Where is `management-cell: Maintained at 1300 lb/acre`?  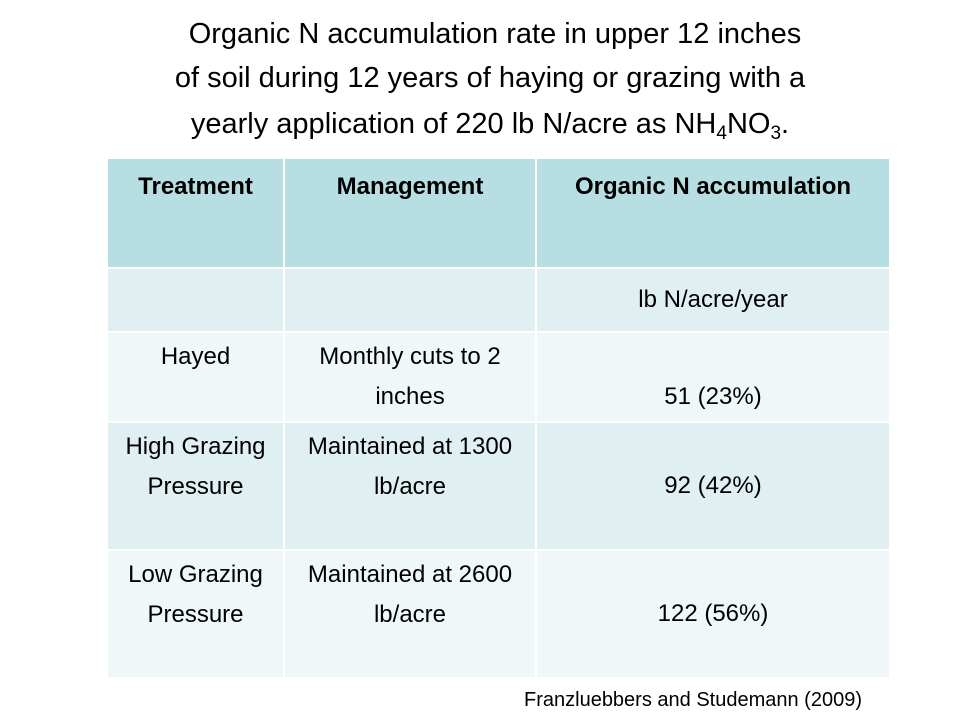
management-cell: Maintained at 1300 lb/acre is located at coordinates (410, 486).